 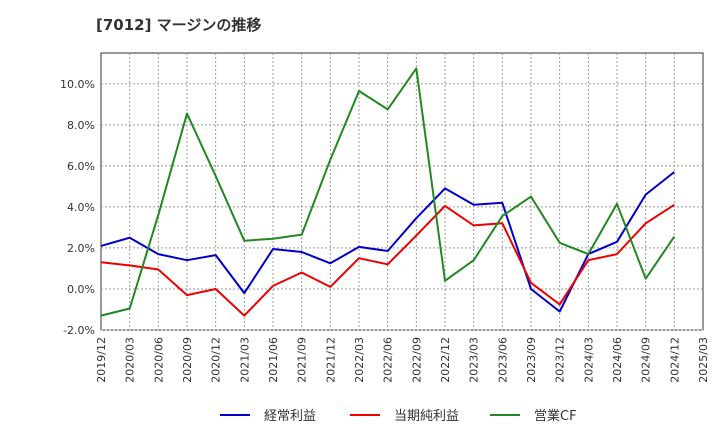 What do you see at coordinates (531, 360) in the screenshot?
I see `x-tick-label: 2023/09` at bounding box center [531, 360].